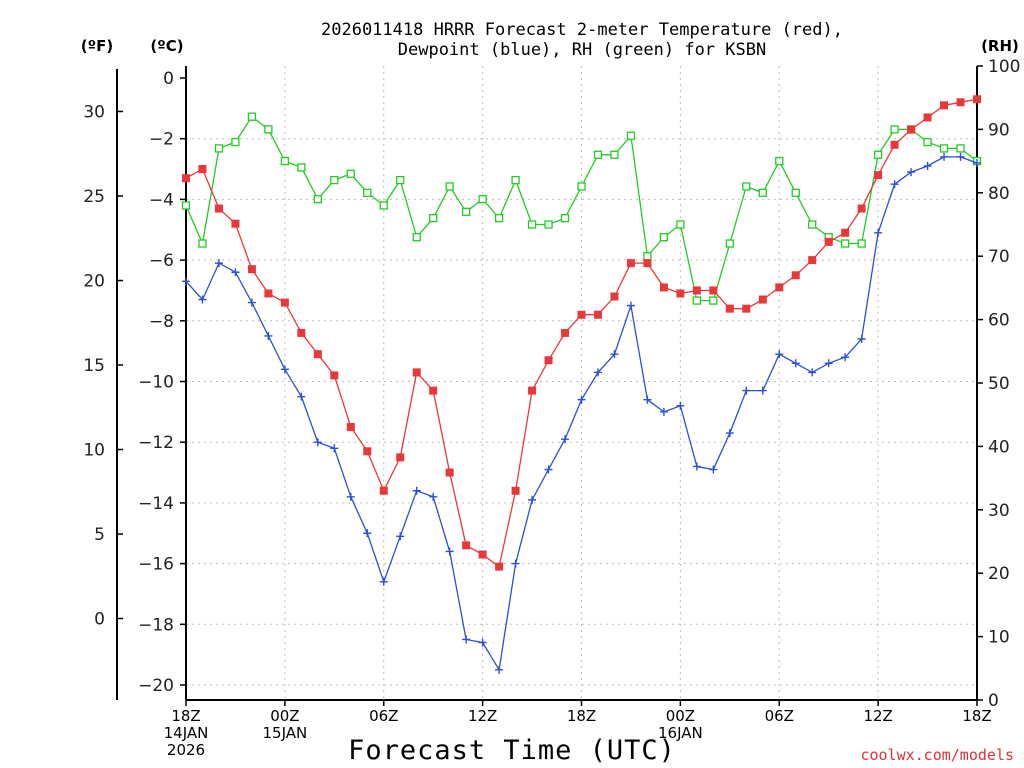 The width and height of the screenshot is (1024, 768). I want to click on rh-tick-label: 60, so click(999, 321).